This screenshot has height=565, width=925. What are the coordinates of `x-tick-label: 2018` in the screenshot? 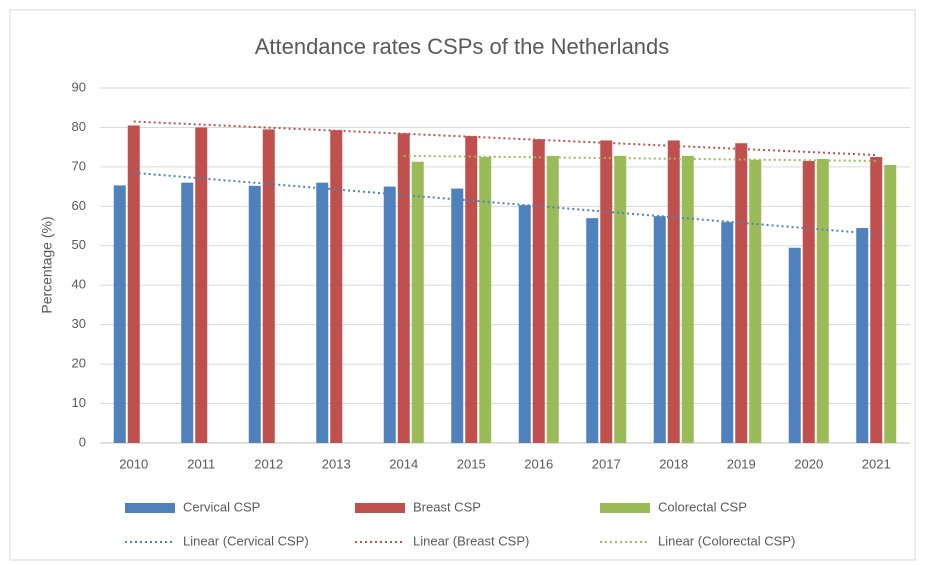 It's located at (673, 463).